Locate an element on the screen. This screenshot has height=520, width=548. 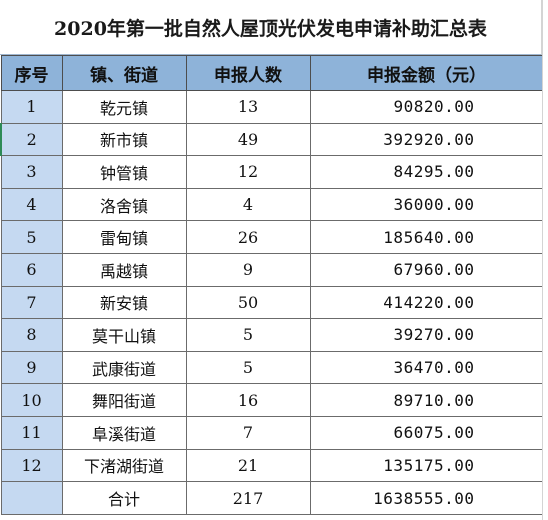
cell-amount: 392920.00 is located at coordinates (426, 139).